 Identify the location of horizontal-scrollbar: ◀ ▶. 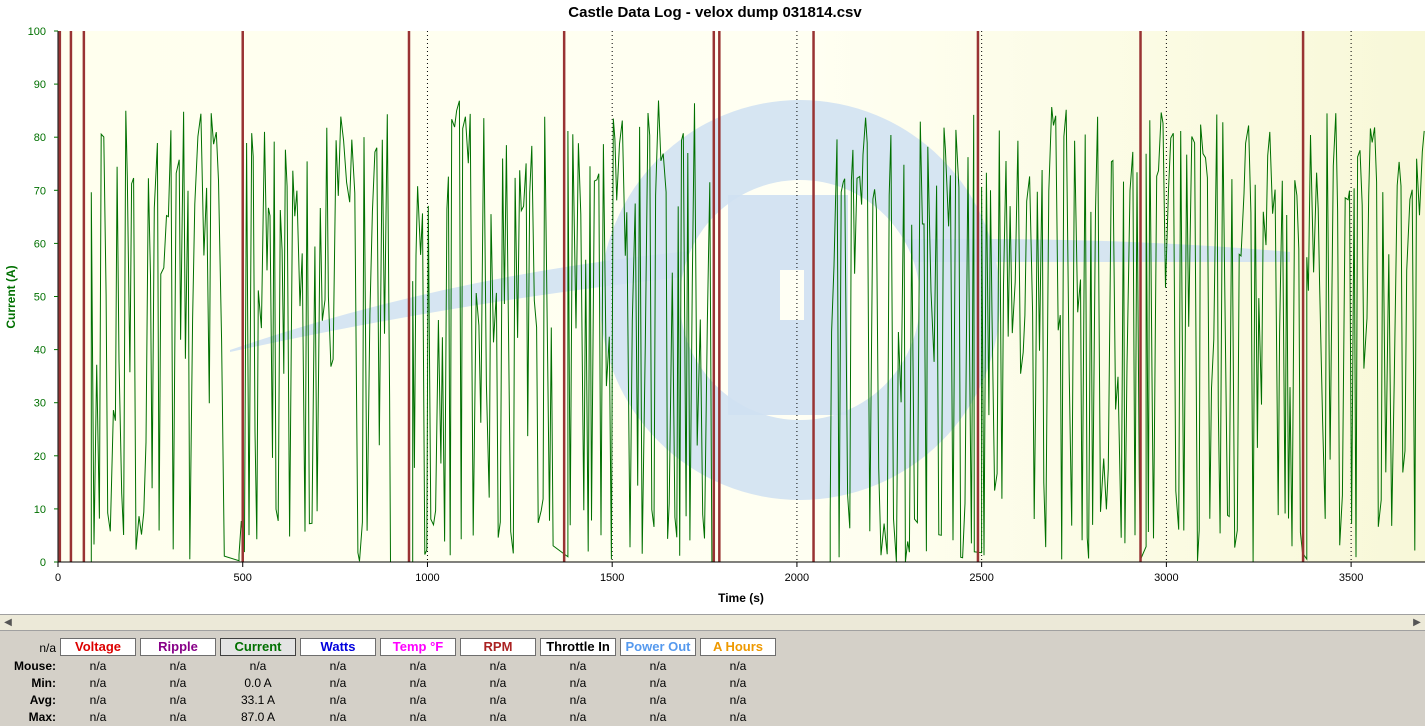
(712, 622).